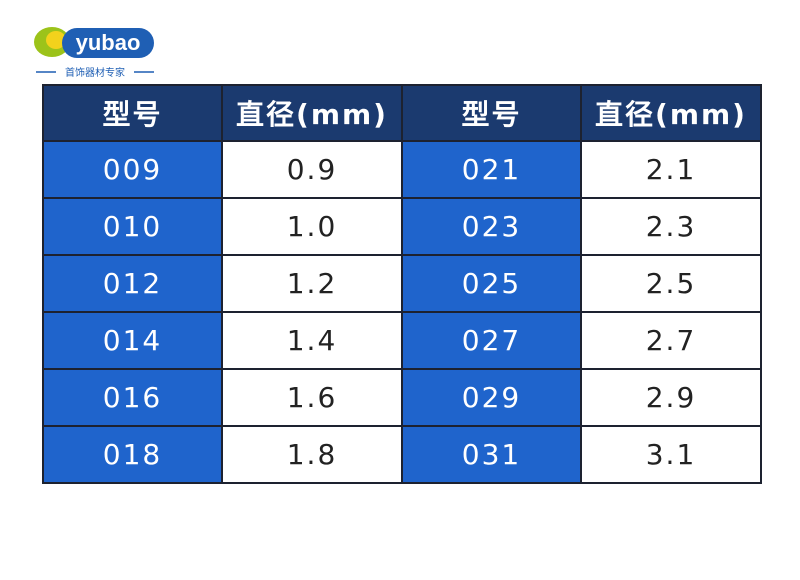  I want to click on table-row: 010 1.0 023 2.3, so click(402, 226).